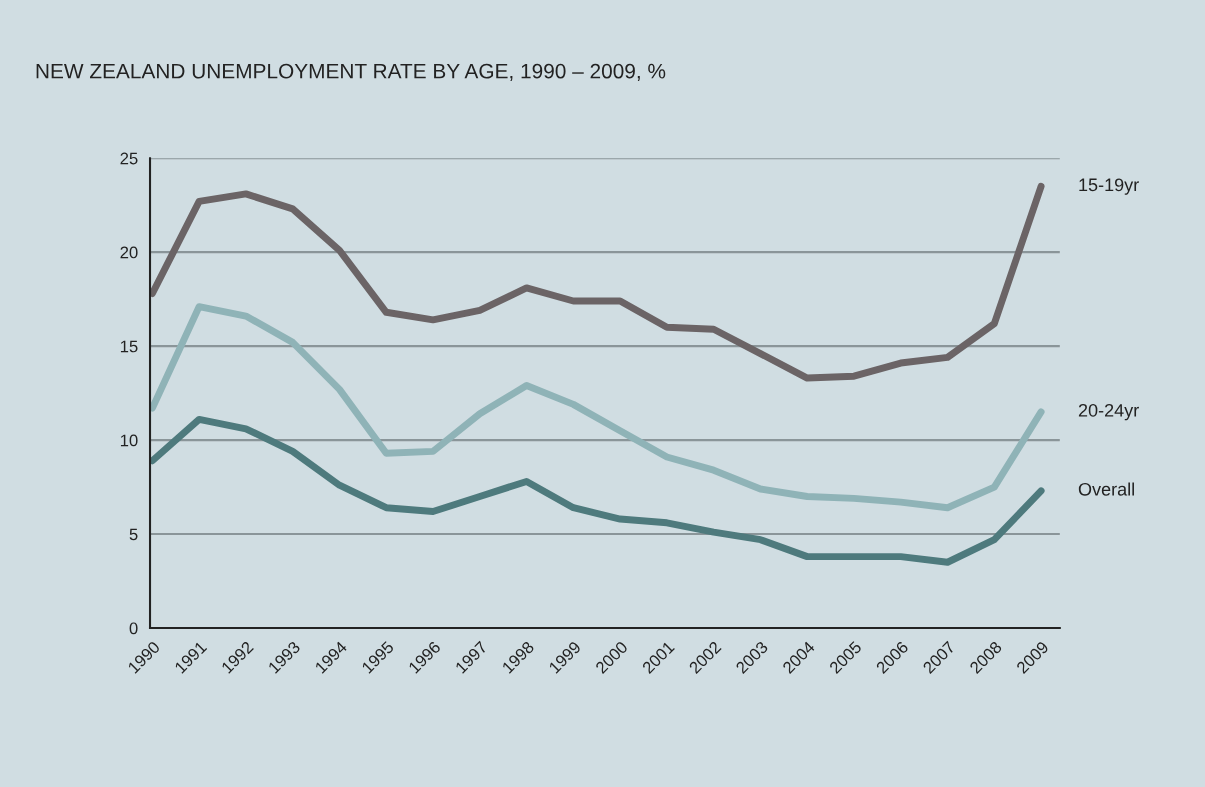  What do you see at coordinates (1109, 186) in the screenshot?
I see `text: 15-19yr` at bounding box center [1109, 186].